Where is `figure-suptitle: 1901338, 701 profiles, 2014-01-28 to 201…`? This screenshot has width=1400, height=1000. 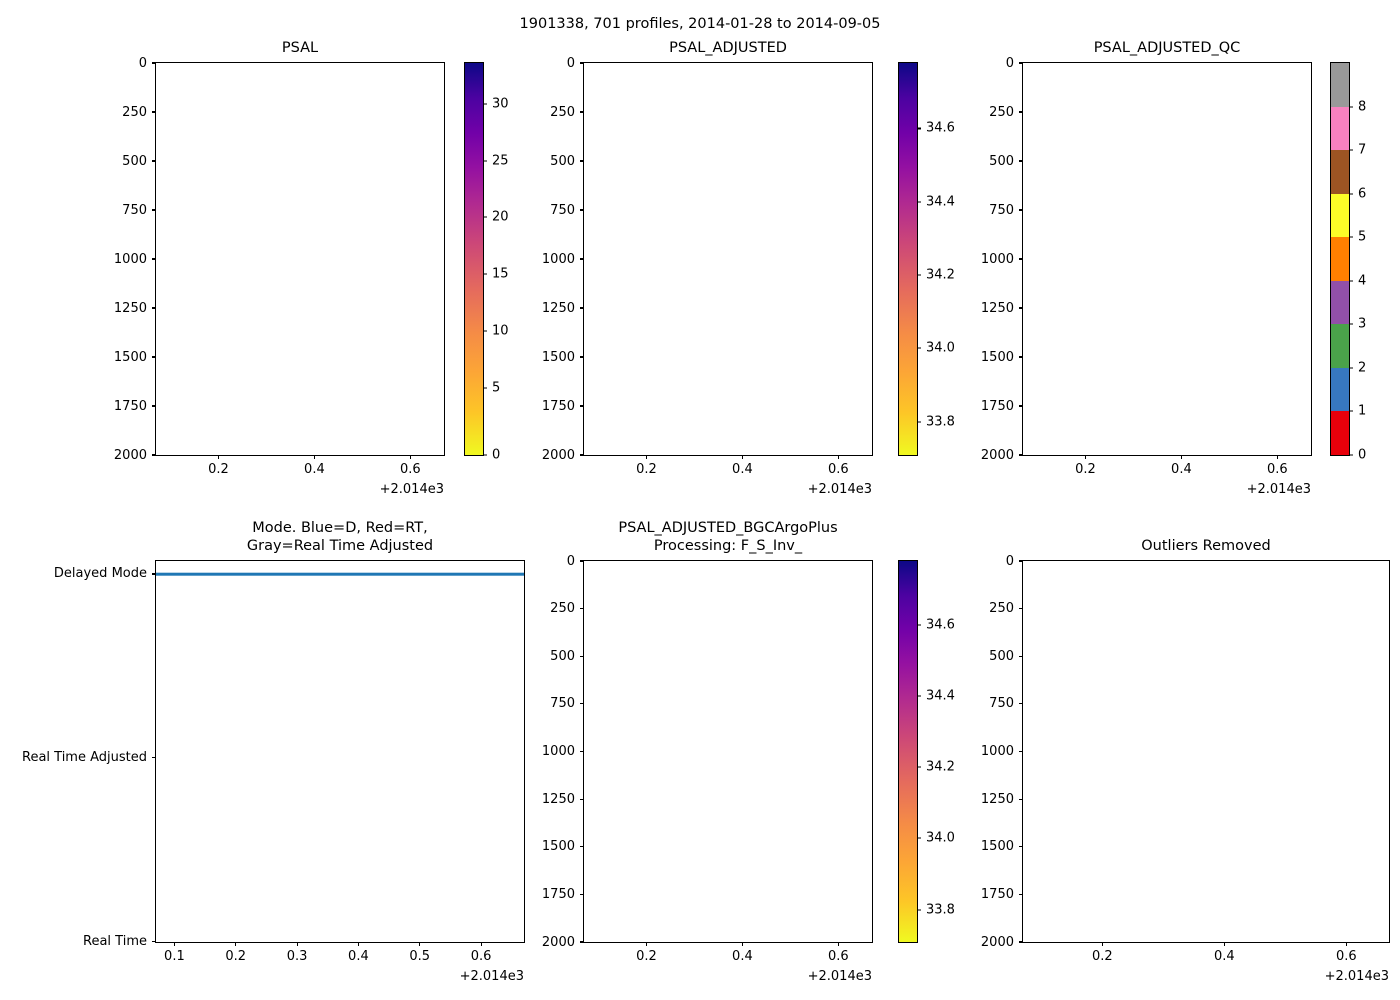
figure-suptitle: 1901338, 701 profiles, 2014-01-28 to 201… is located at coordinates (700, 24).